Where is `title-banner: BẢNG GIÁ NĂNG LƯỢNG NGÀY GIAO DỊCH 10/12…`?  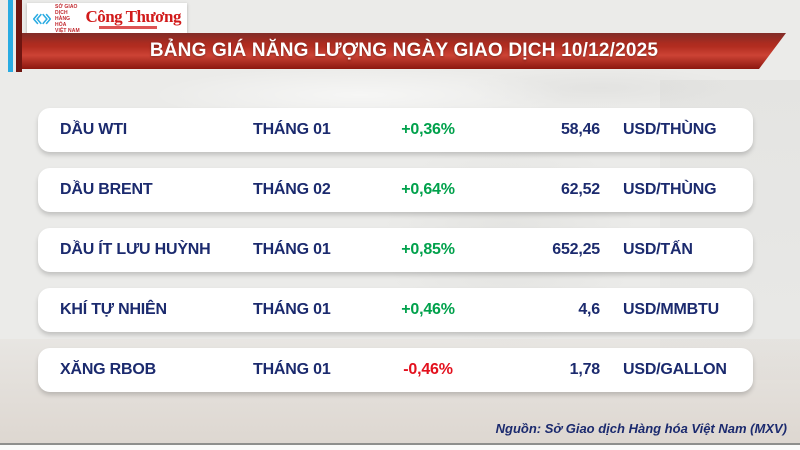 title-banner: BẢNG GIÁ NĂNG LƯỢNG NGÀY GIAO DỊCH 10/12… is located at coordinates (404, 51).